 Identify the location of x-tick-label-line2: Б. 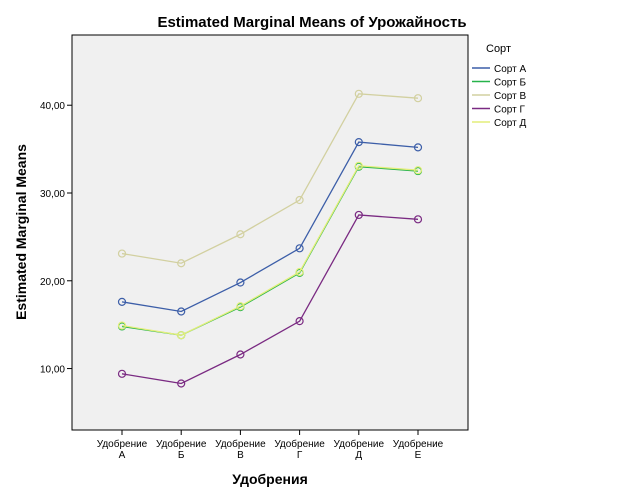
(181, 455).